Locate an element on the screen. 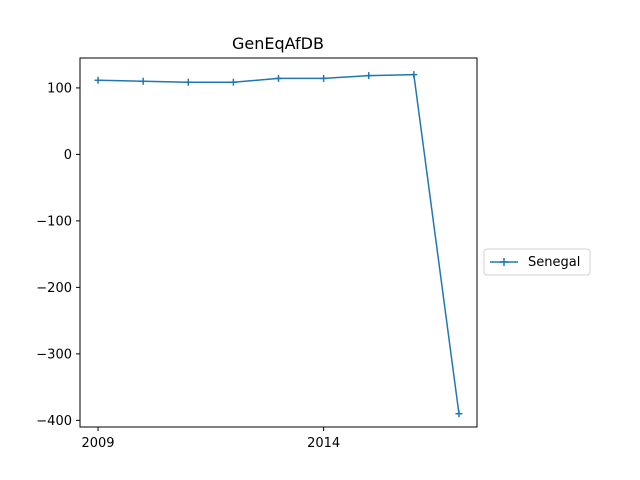 The image size is (640, 480). y-tick-label: 100 is located at coordinates (59, 88).